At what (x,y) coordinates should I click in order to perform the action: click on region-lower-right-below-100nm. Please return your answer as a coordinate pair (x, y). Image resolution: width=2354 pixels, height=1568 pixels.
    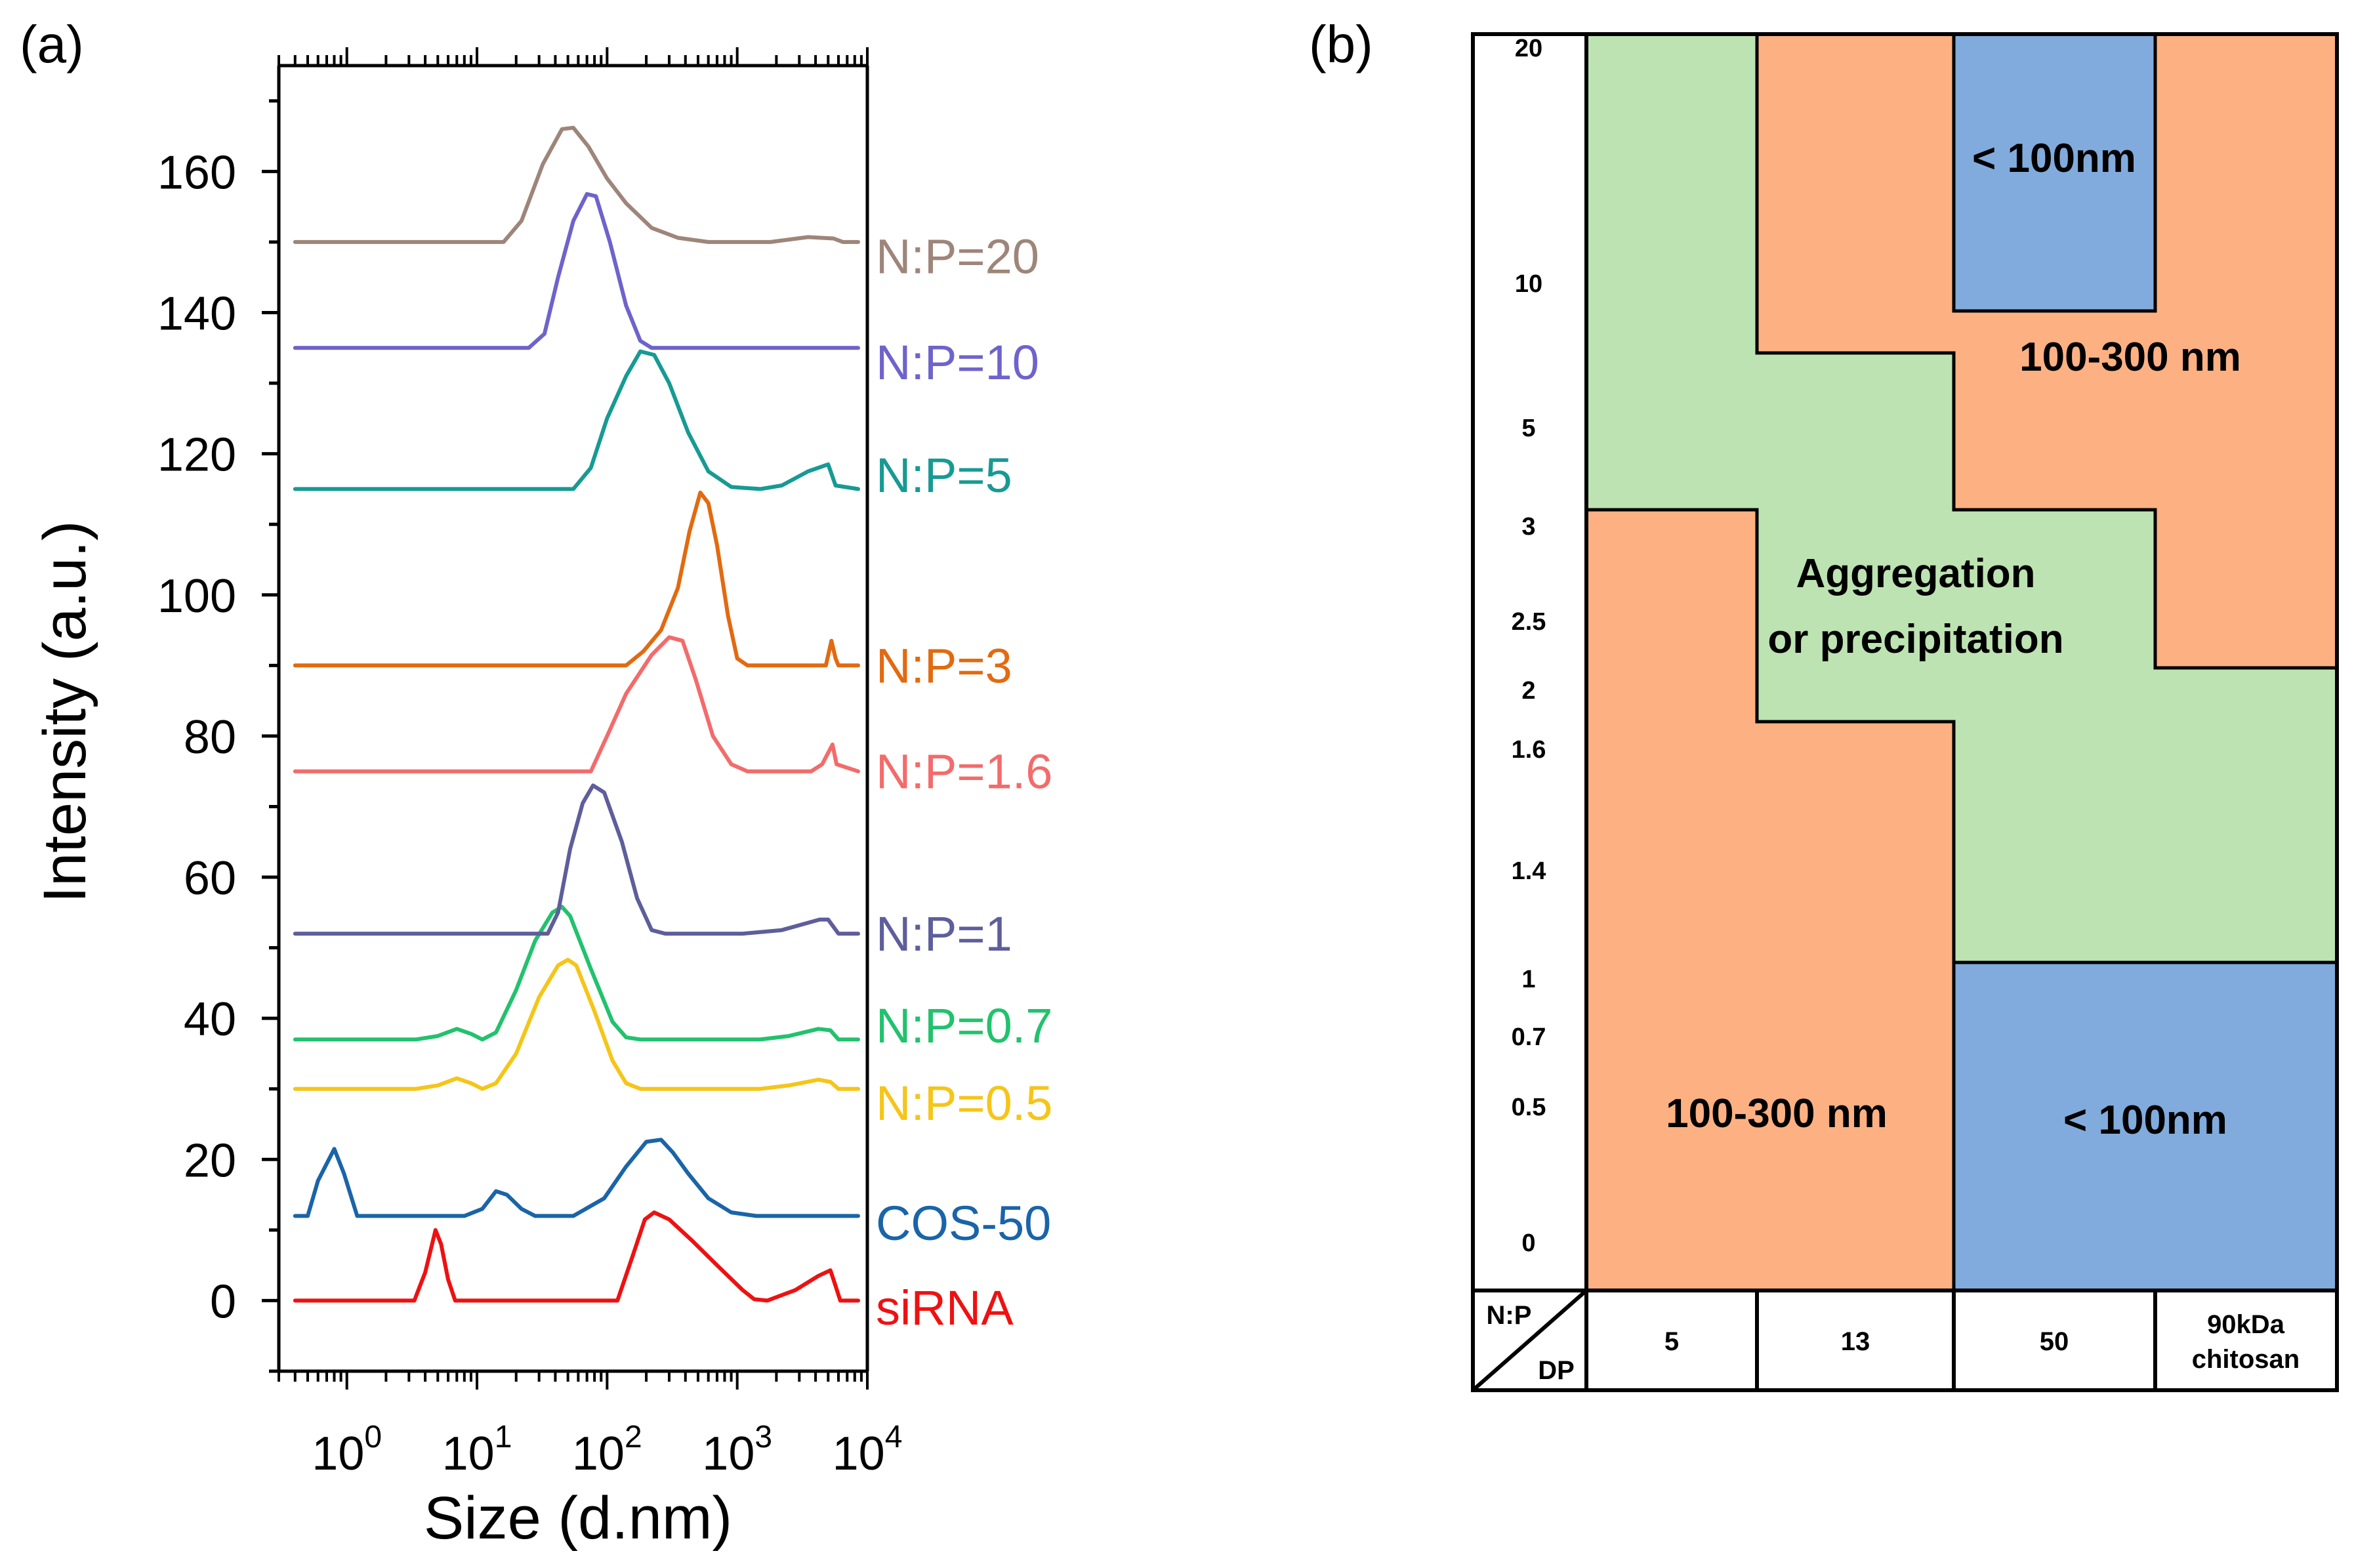
    Looking at the image, I should click on (2145, 1126).